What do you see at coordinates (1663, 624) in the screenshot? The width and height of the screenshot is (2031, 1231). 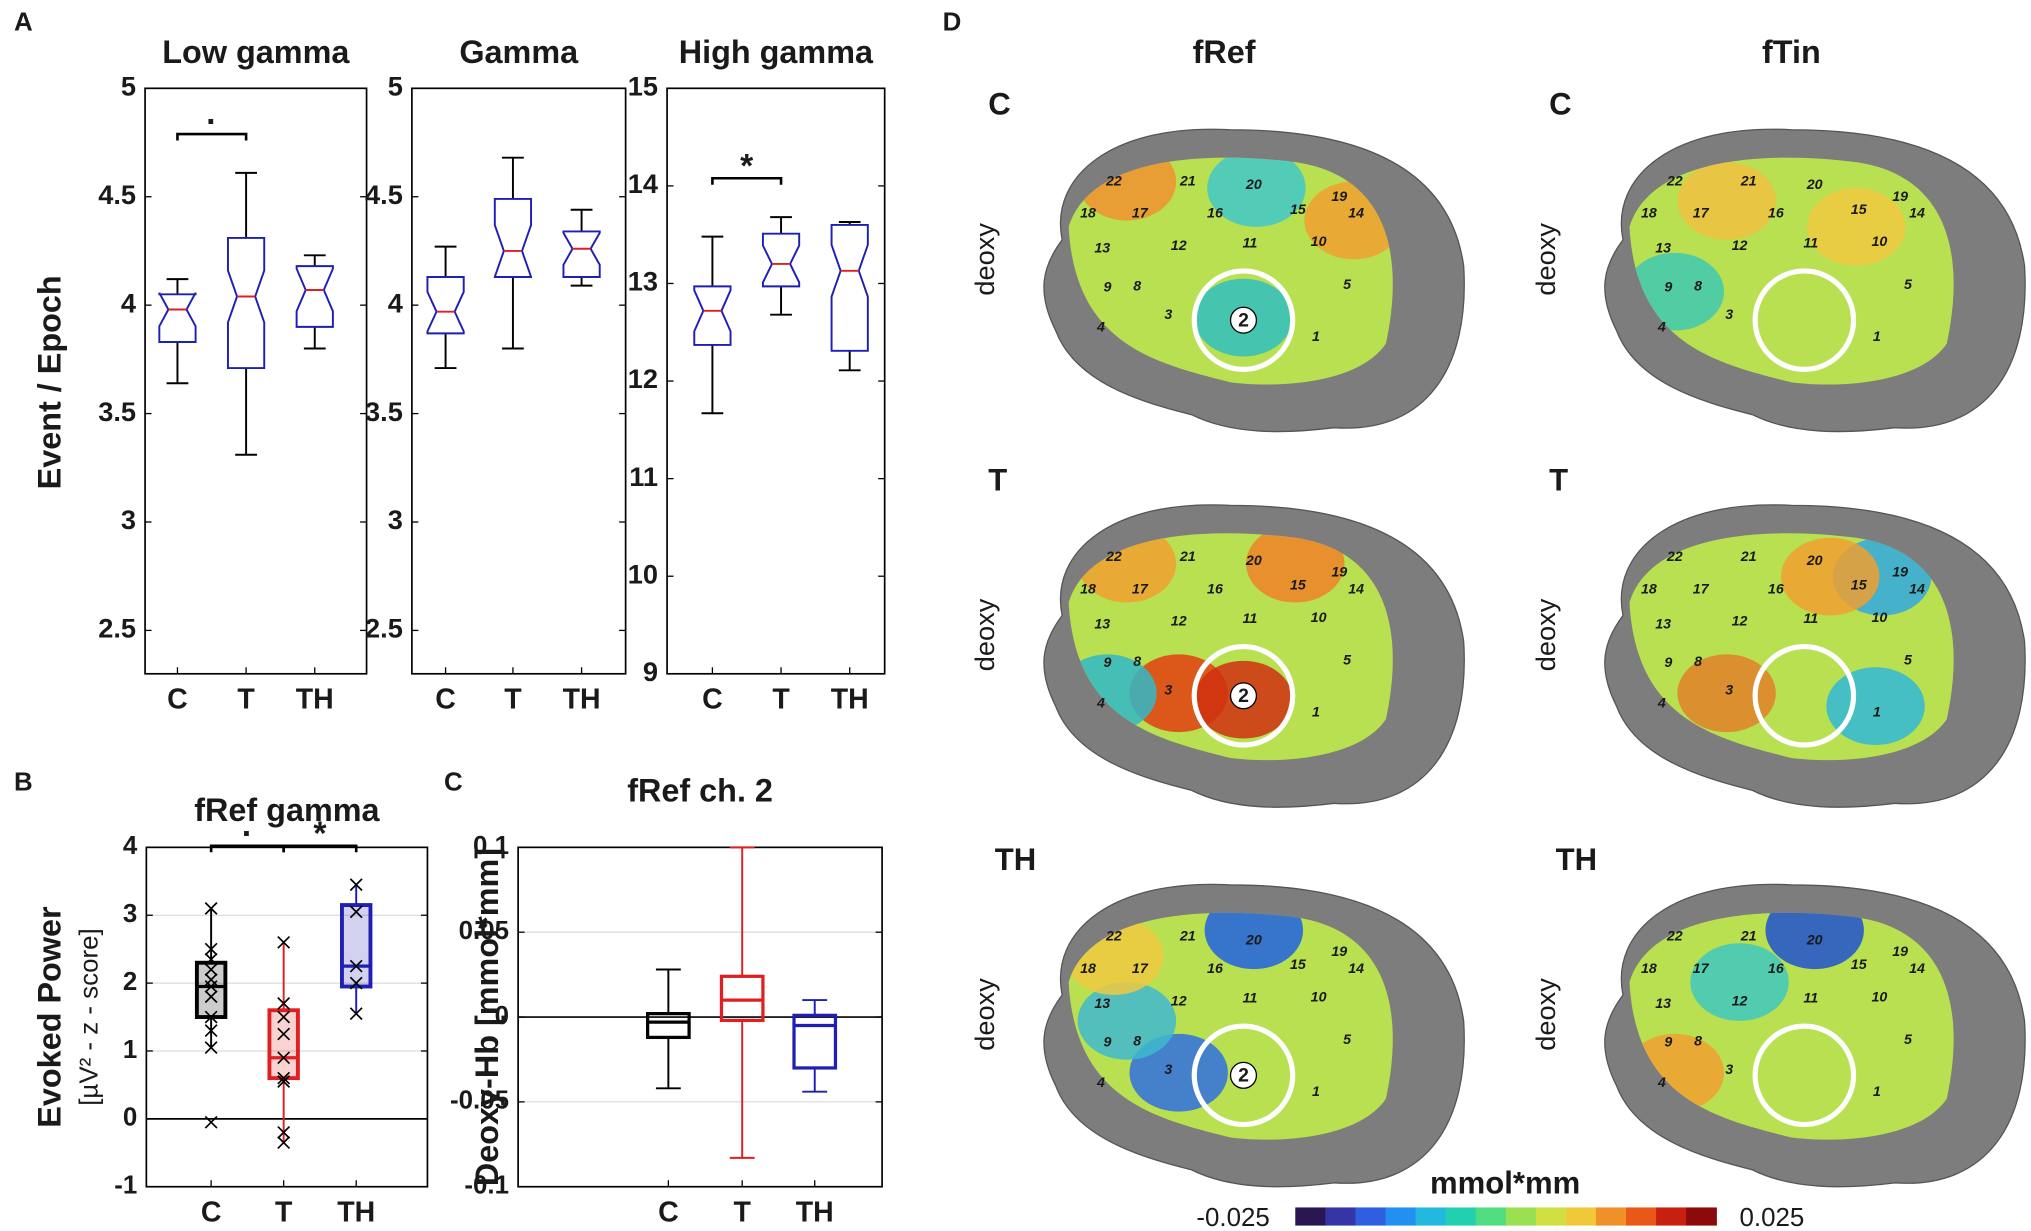 I see `channel-label: 13` at bounding box center [1663, 624].